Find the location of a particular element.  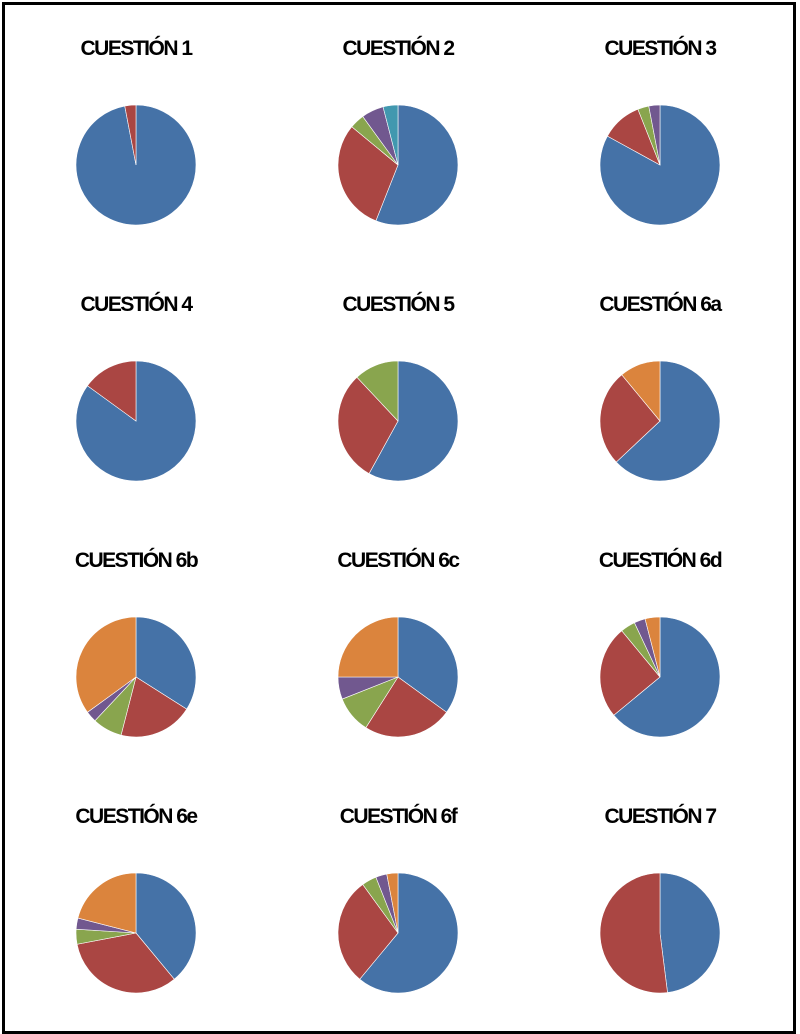

pie-chart-5: CUESTIÓN 5 is located at coordinates (398, 389).